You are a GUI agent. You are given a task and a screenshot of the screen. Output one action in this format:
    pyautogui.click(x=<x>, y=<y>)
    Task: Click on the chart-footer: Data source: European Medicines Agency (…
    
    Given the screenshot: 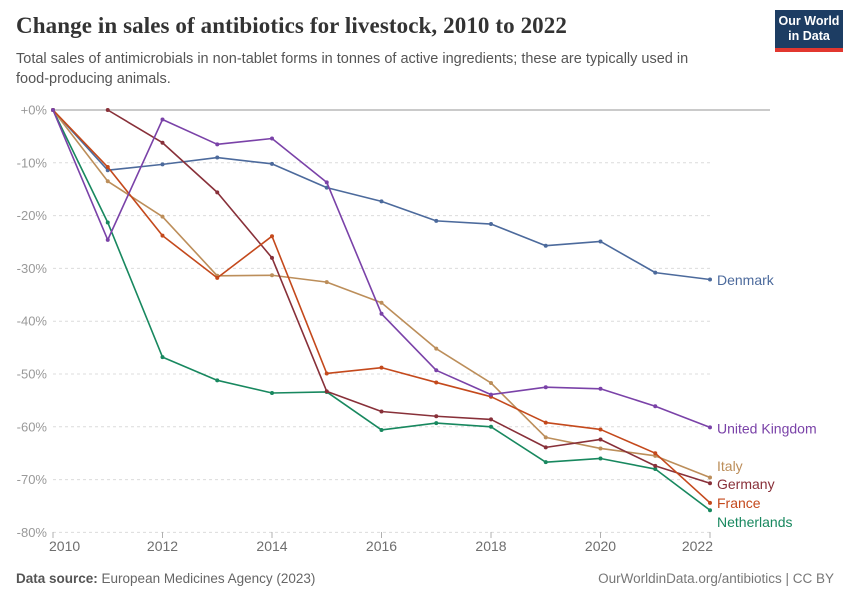 What is the action you would take?
    pyautogui.click(x=425, y=578)
    